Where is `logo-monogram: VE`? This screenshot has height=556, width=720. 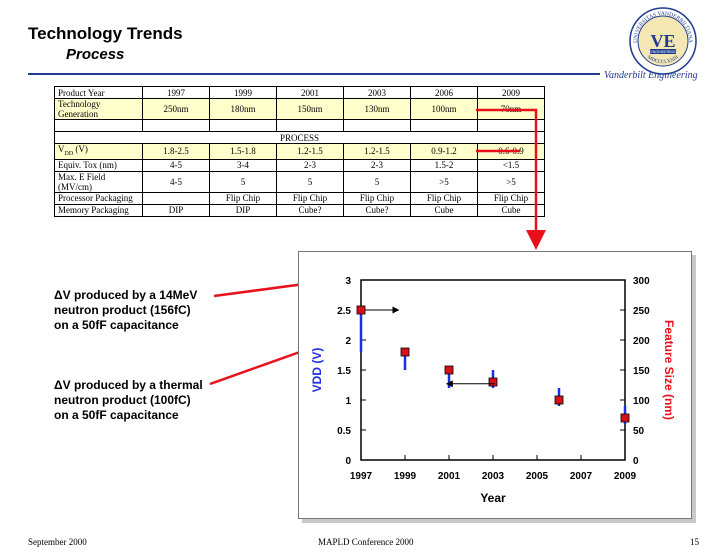
logo-monogram: VE is located at coordinates (662, 41).